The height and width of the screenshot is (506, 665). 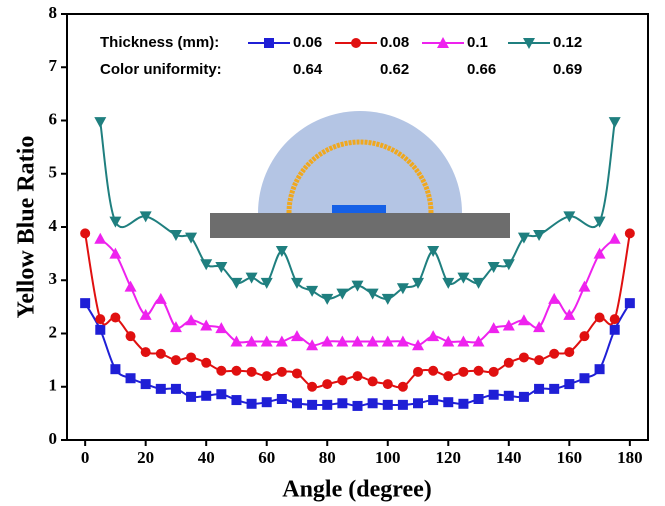 I want to click on y-axis-label: Yellow Blue Ratio, so click(x=27, y=227).